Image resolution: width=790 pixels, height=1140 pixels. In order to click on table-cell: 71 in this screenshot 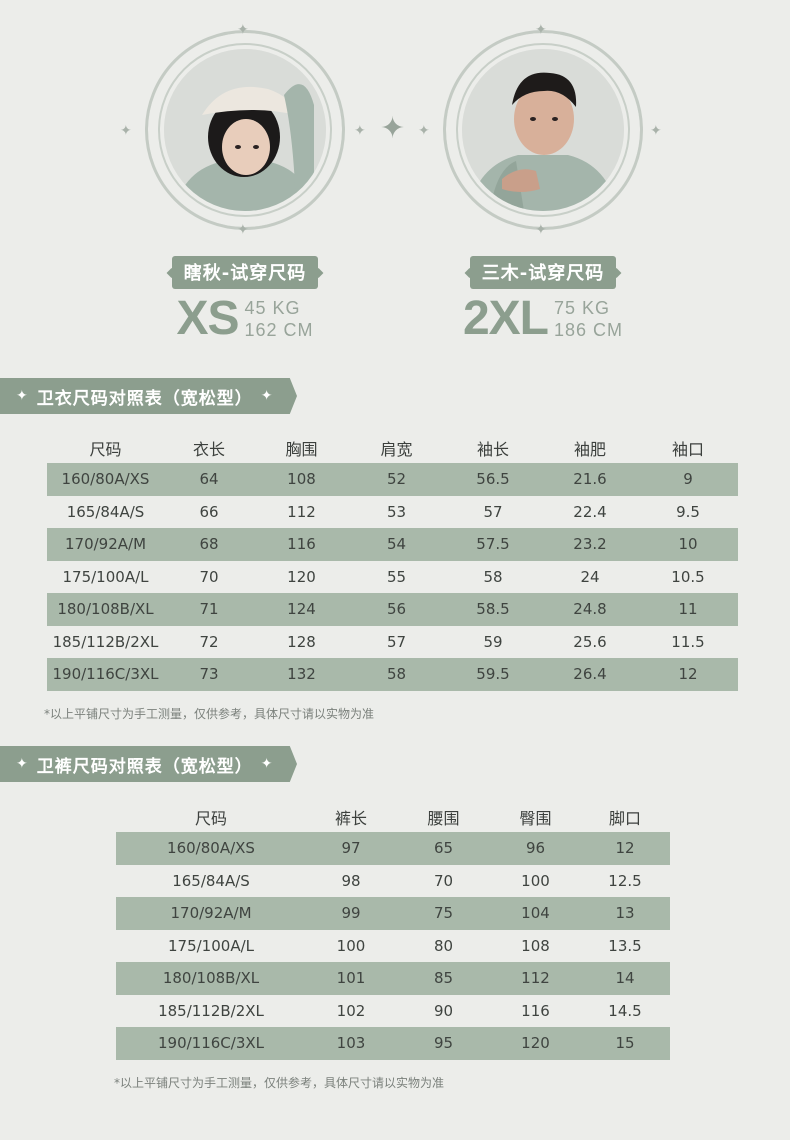, I will do `click(209, 609)`.